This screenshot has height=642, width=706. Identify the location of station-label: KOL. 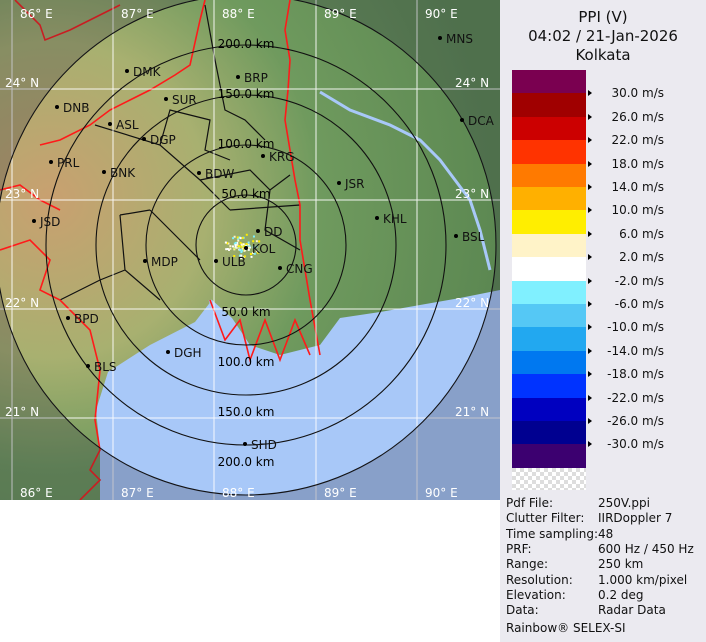
(264, 249).